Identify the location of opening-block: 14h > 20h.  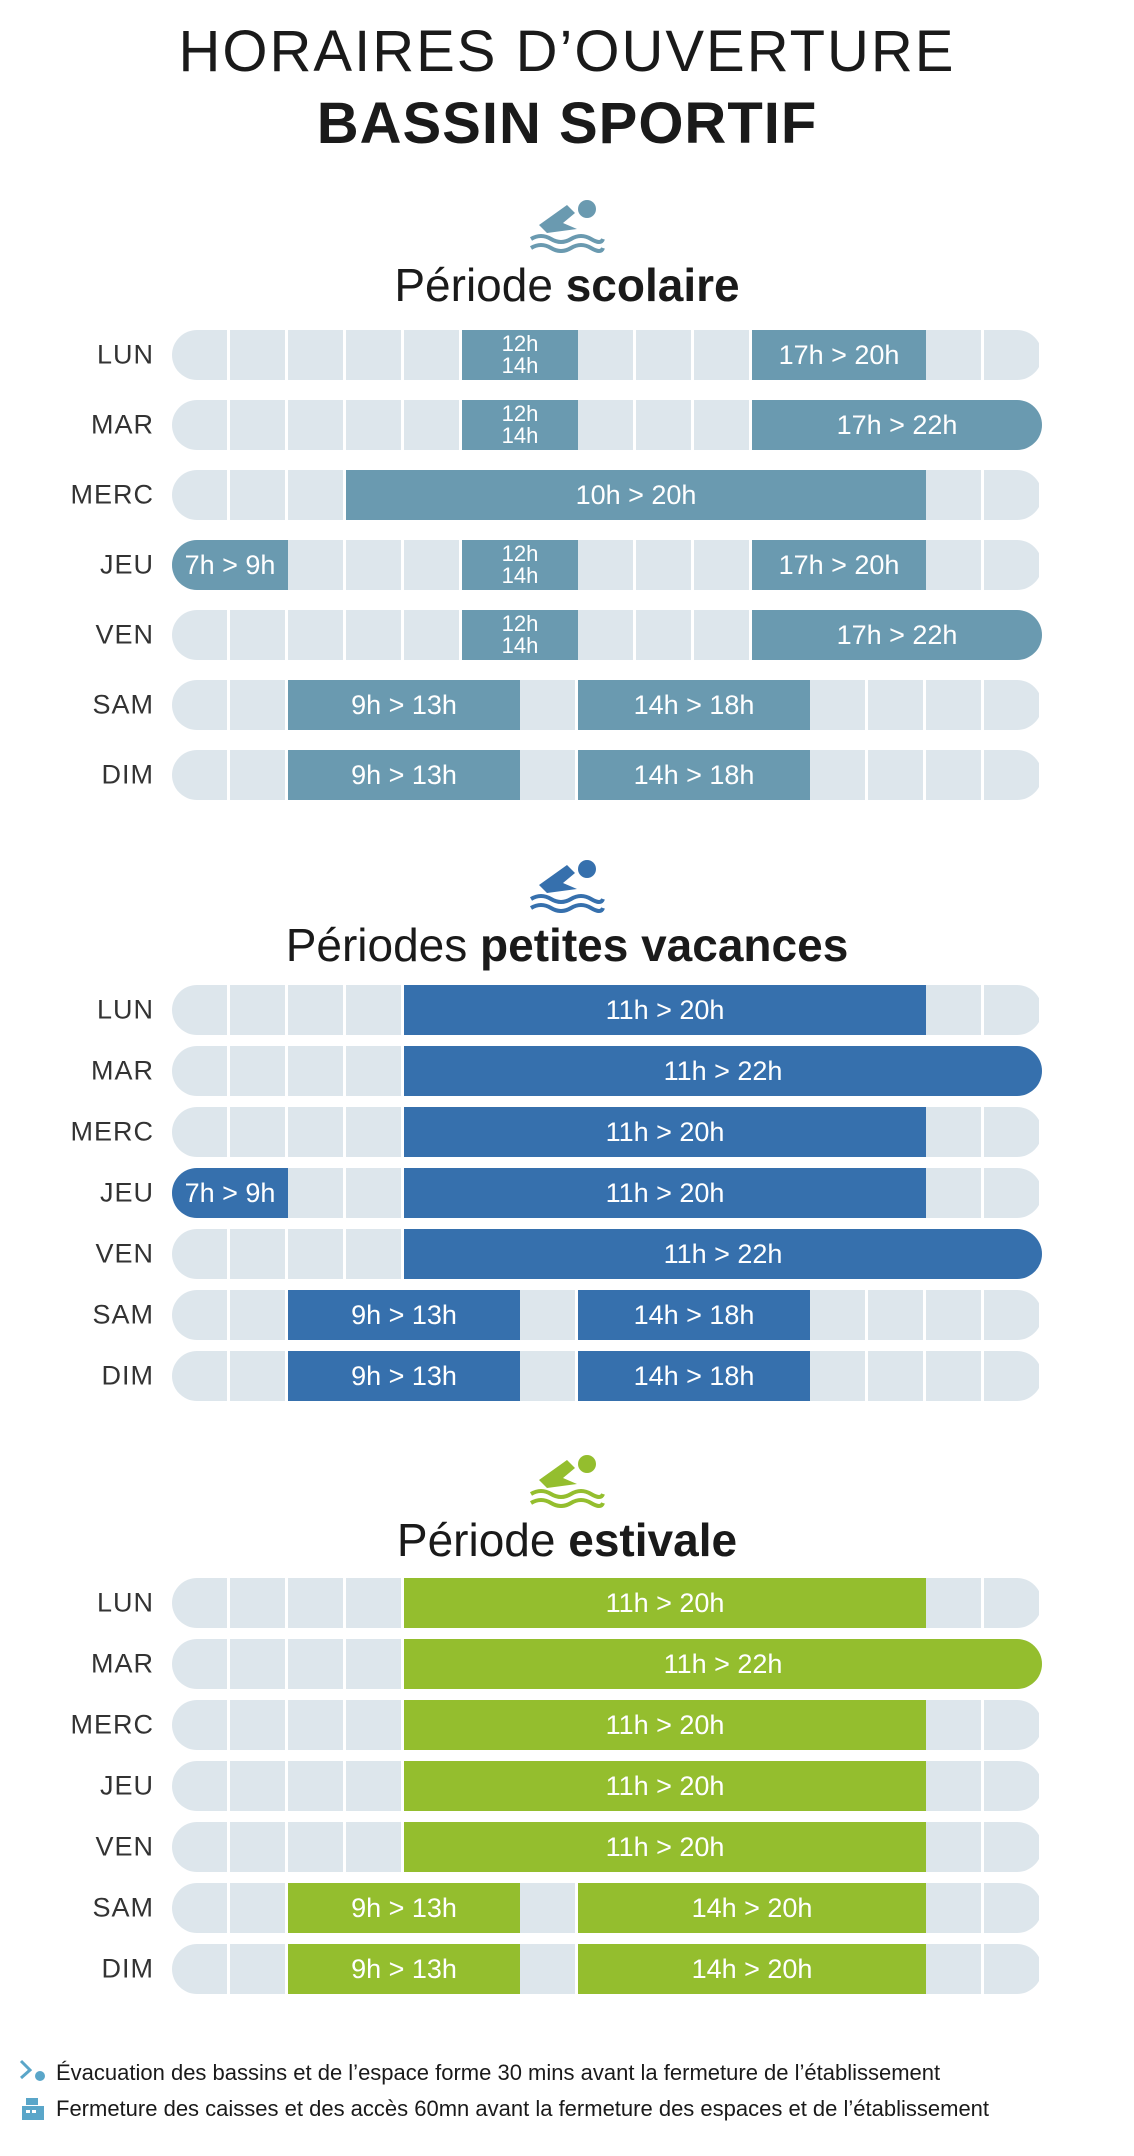
(752, 1969).